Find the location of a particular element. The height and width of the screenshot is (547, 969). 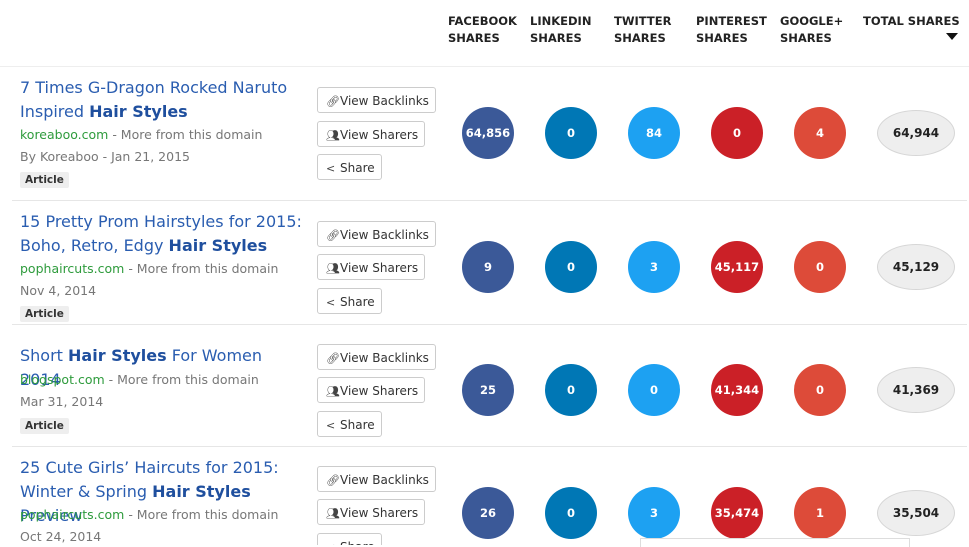

col-pinterest-shares: PINTEREST SHARES is located at coordinates (731, 29).